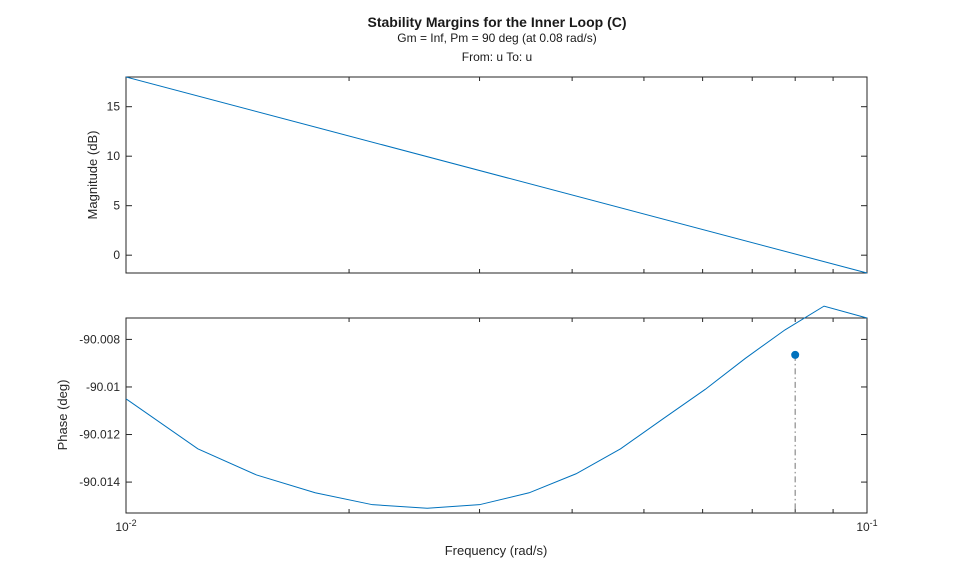 The height and width of the screenshot is (577, 959). Describe the element at coordinates (795, 354) in the screenshot. I see `phase-margin-marker` at that location.